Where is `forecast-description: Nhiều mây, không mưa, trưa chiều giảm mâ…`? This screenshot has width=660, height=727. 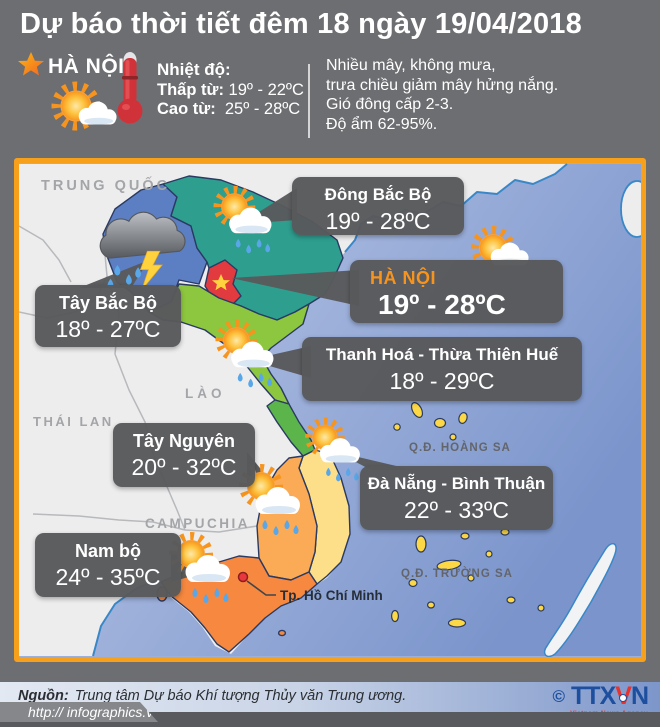 forecast-description: Nhiều mây, không mưa, trưa chiều giảm mâ… is located at coordinates (442, 95).